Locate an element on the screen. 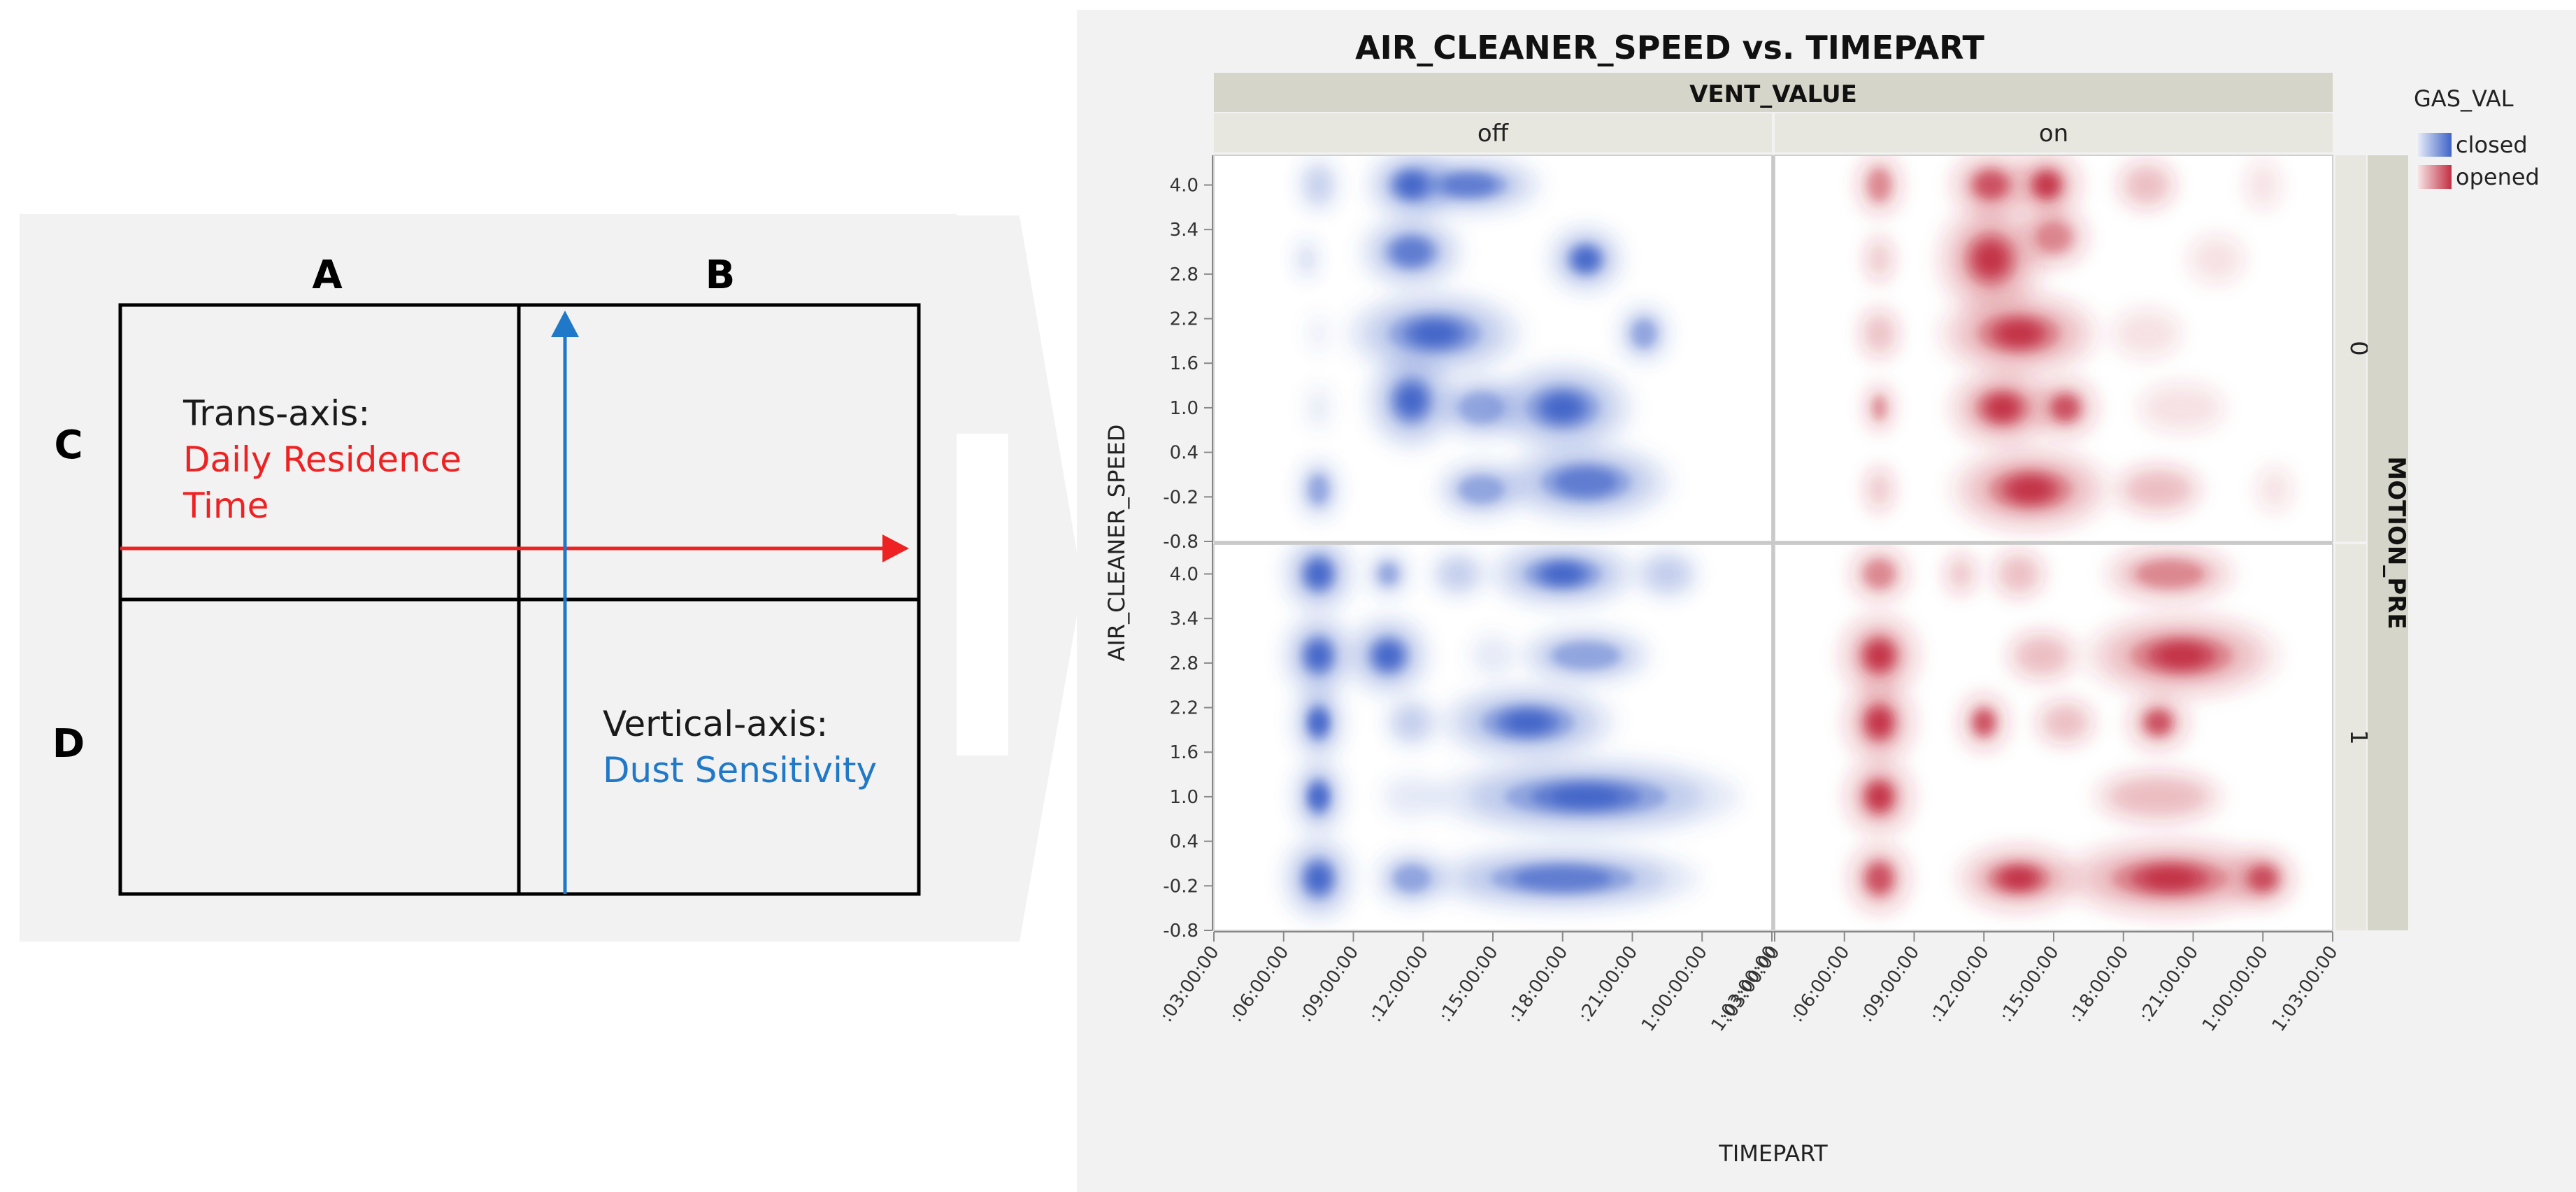 The width and height of the screenshot is (2576, 1192). y-tick-label: 1.0 is located at coordinates (1184, 408).